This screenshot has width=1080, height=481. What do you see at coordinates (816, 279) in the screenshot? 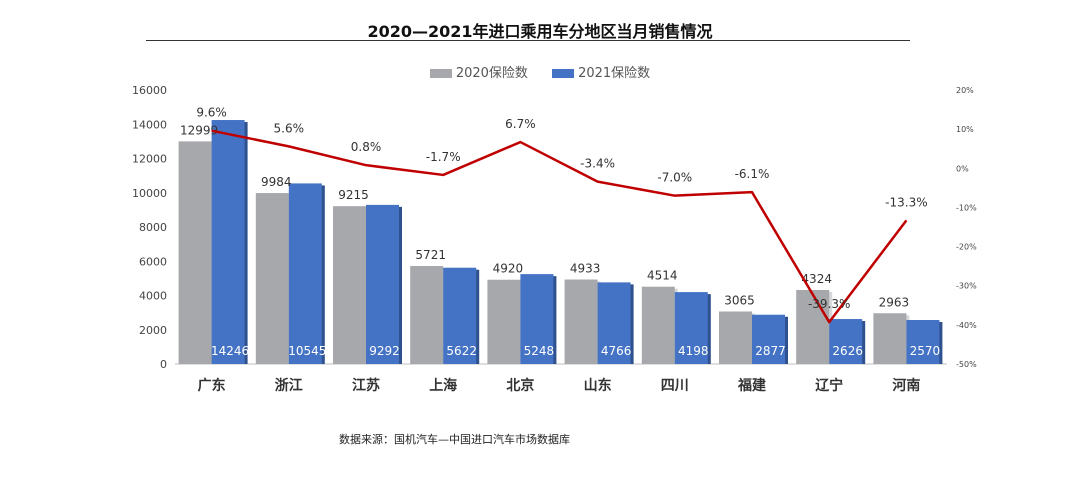
I see `data-label-2020: 4324` at bounding box center [816, 279].